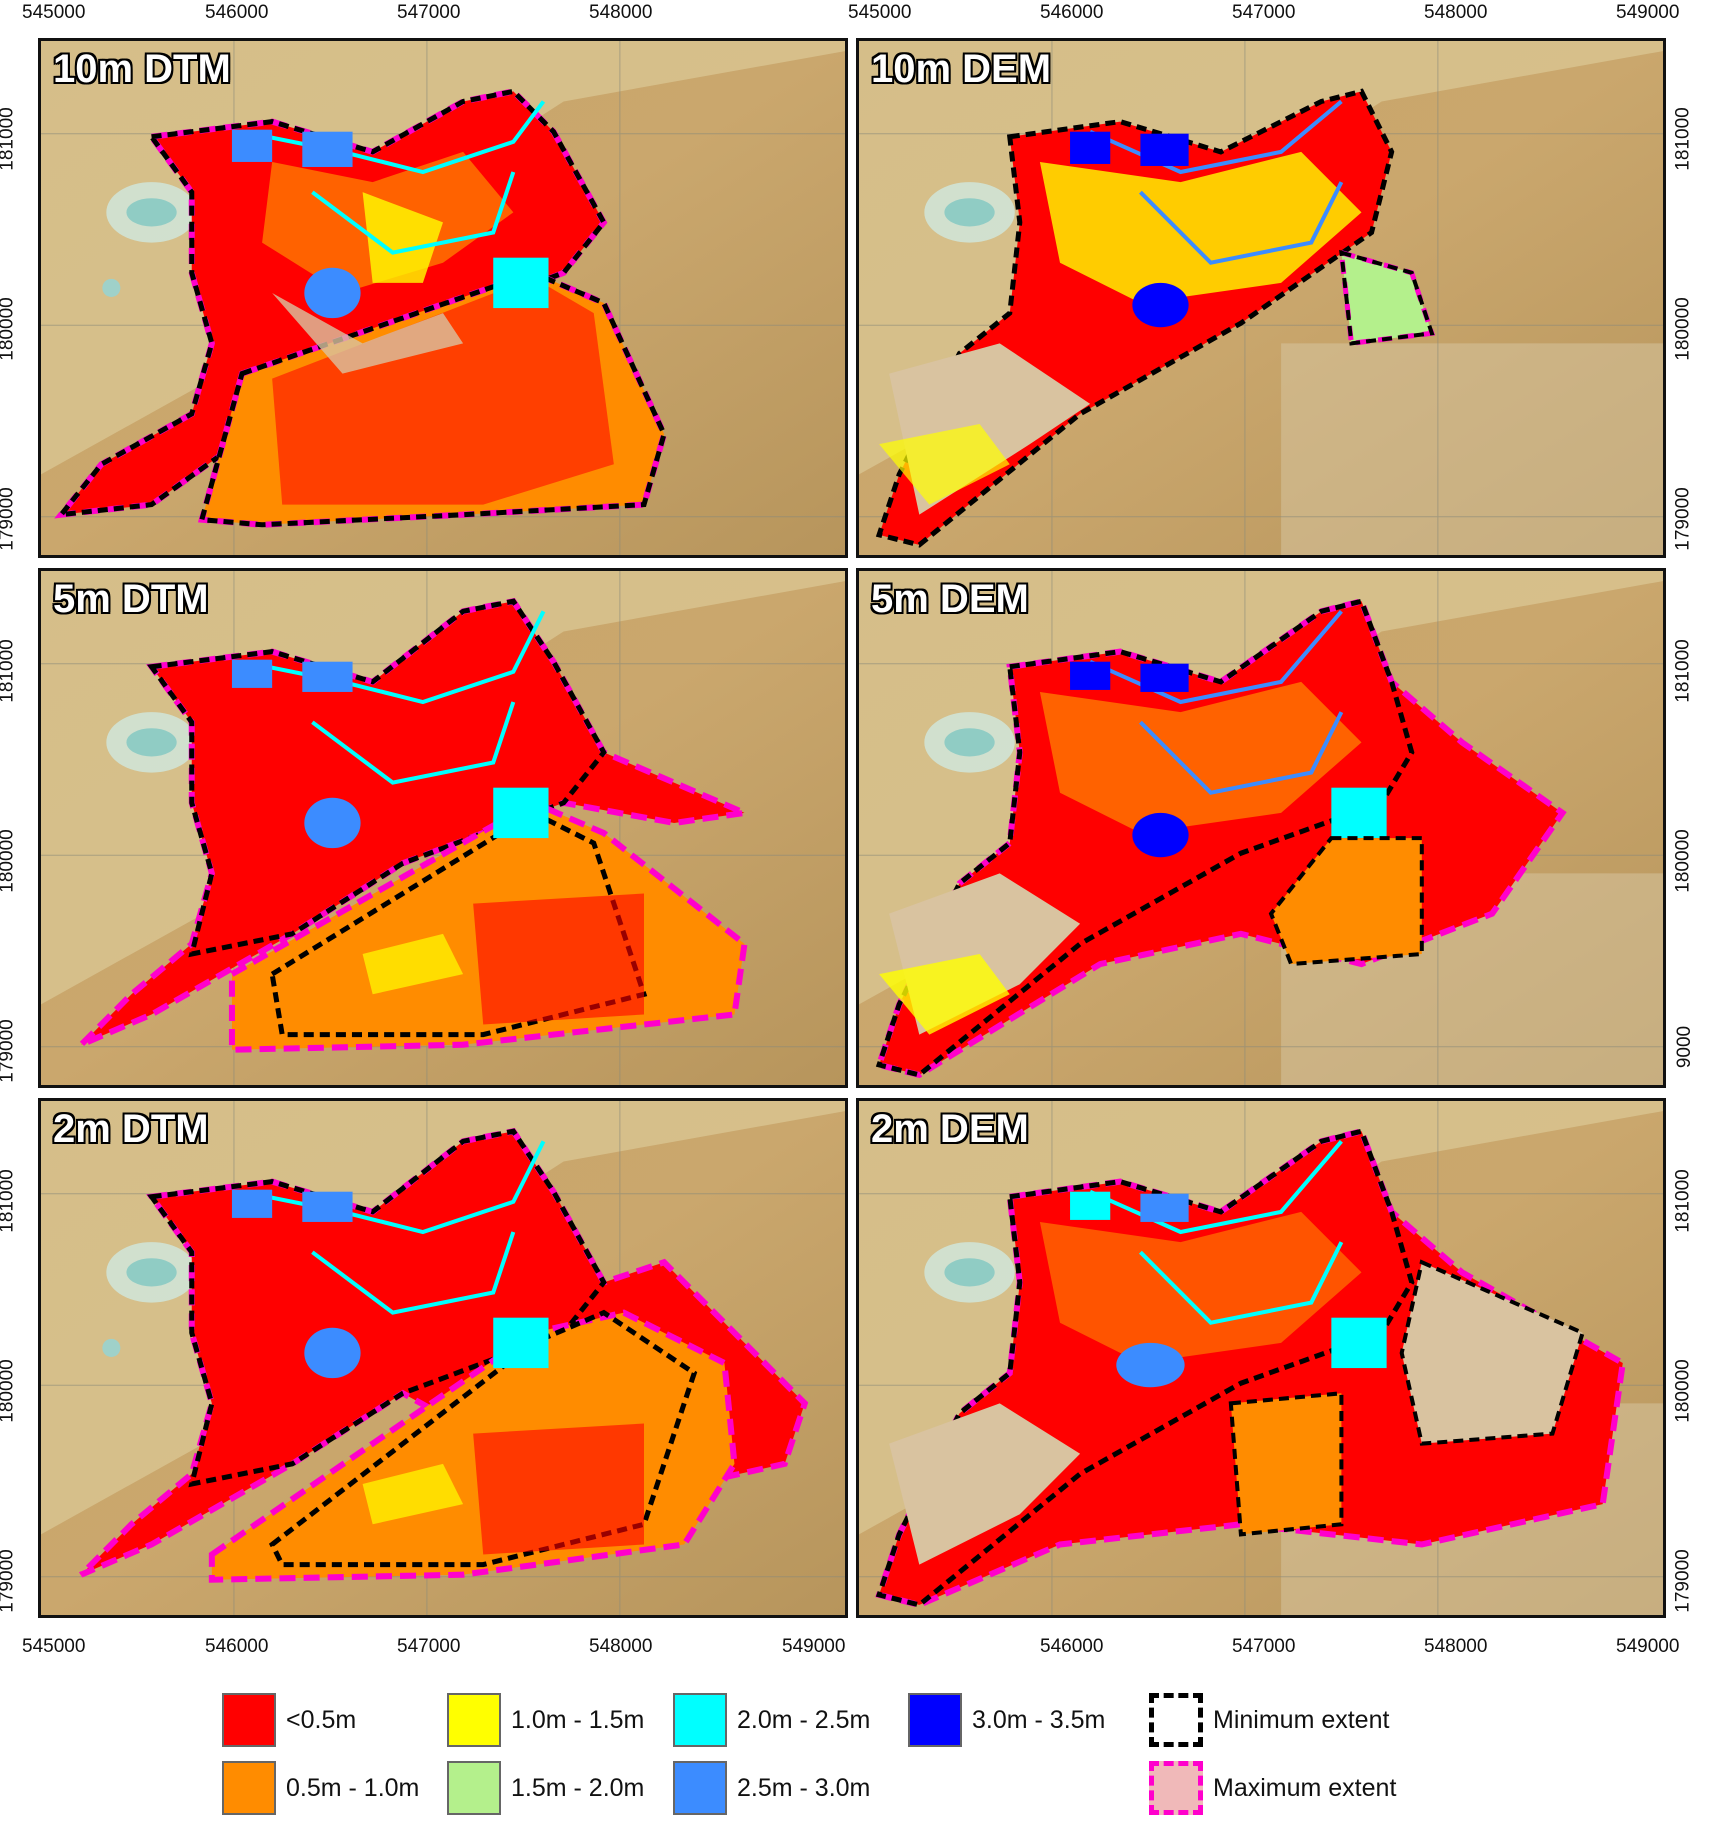 The image size is (1712, 1824). I want to click on map-panel-2m-dtm: 2m DTM, so click(443, 1358).